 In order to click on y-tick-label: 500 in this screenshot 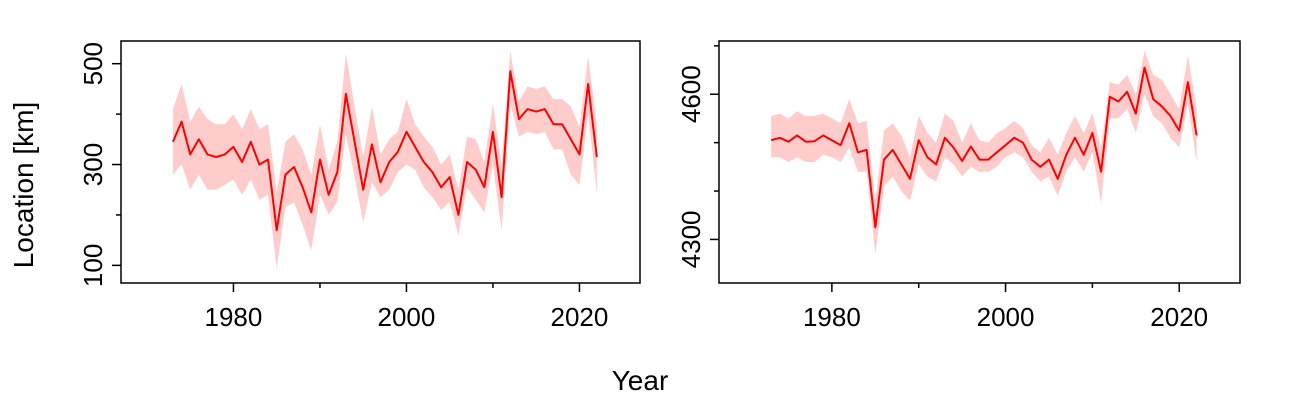, I will do `click(93, 63)`.